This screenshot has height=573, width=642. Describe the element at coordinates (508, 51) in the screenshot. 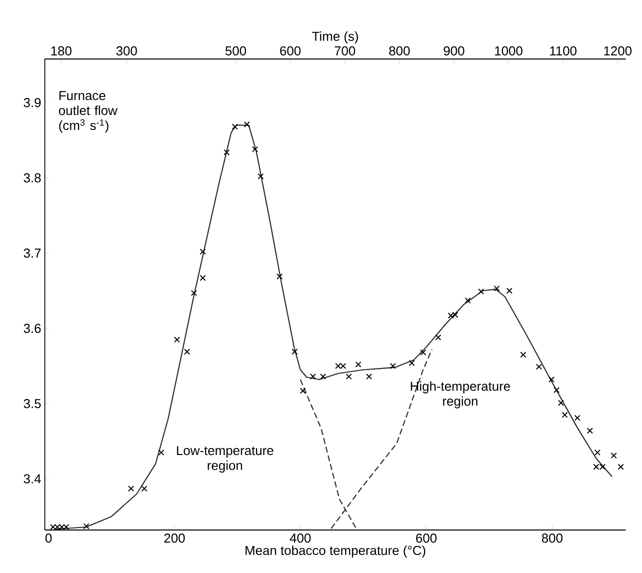

I see `x2-tick-label: 1000` at that location.